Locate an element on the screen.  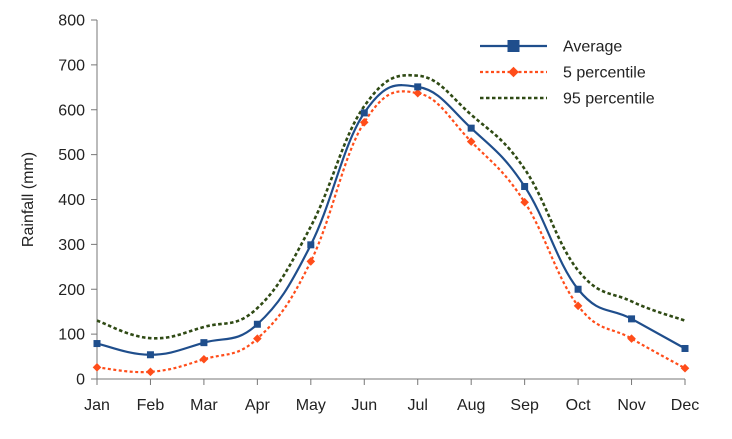
y-tick-label: 300 is located at coordinates (71, 245).